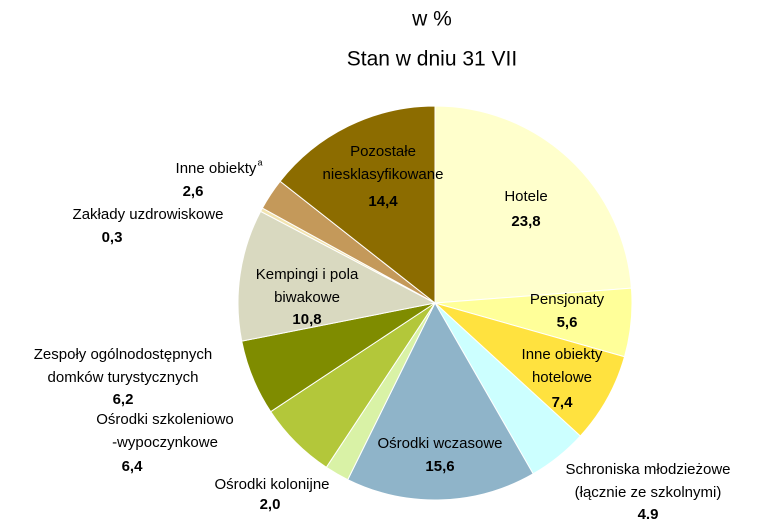  I want to click on chart-title: w %, so click(431, 19).